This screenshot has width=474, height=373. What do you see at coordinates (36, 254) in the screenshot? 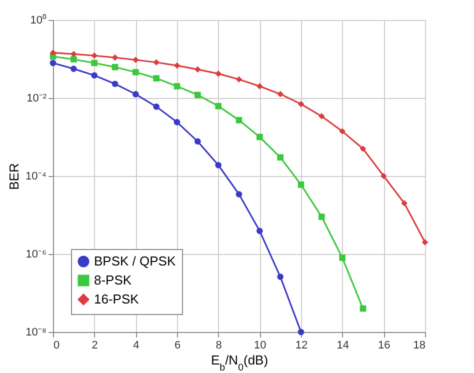
I see `y-tick-label: 10⁻⁶` at bounding box center [36, 254].